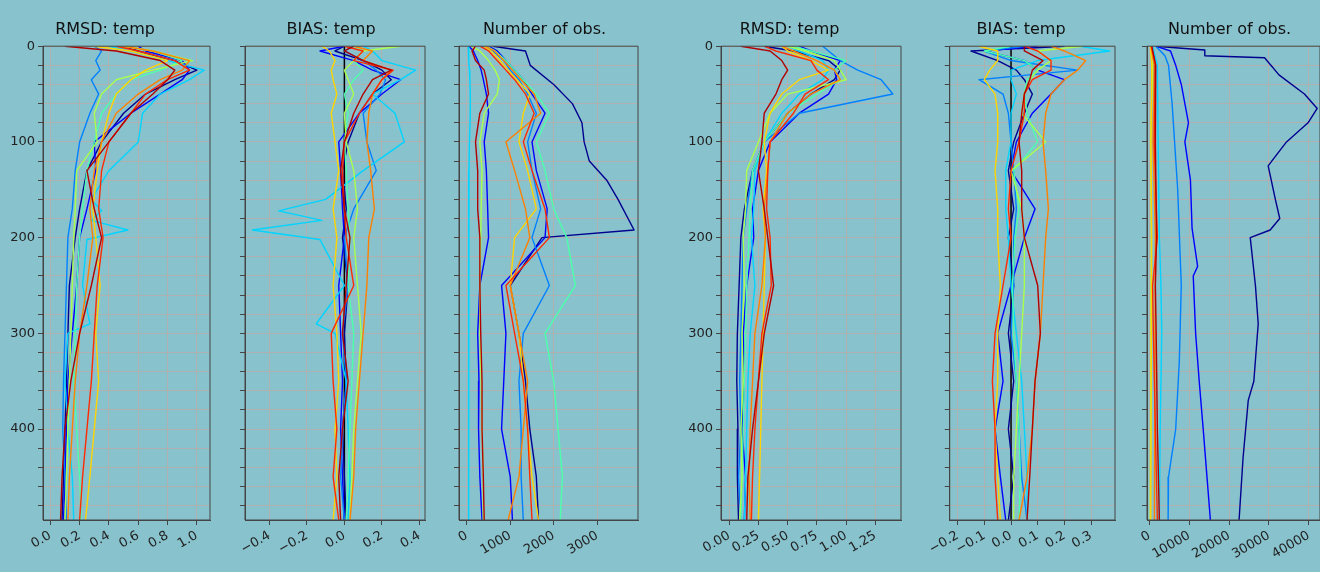 The height and width of the screenshot is (572, 1320). What do you see at coordinates (1028, 539) in the screenshot?
I see `x-tick-label: 0.1` at bounding box center [1028, 539].